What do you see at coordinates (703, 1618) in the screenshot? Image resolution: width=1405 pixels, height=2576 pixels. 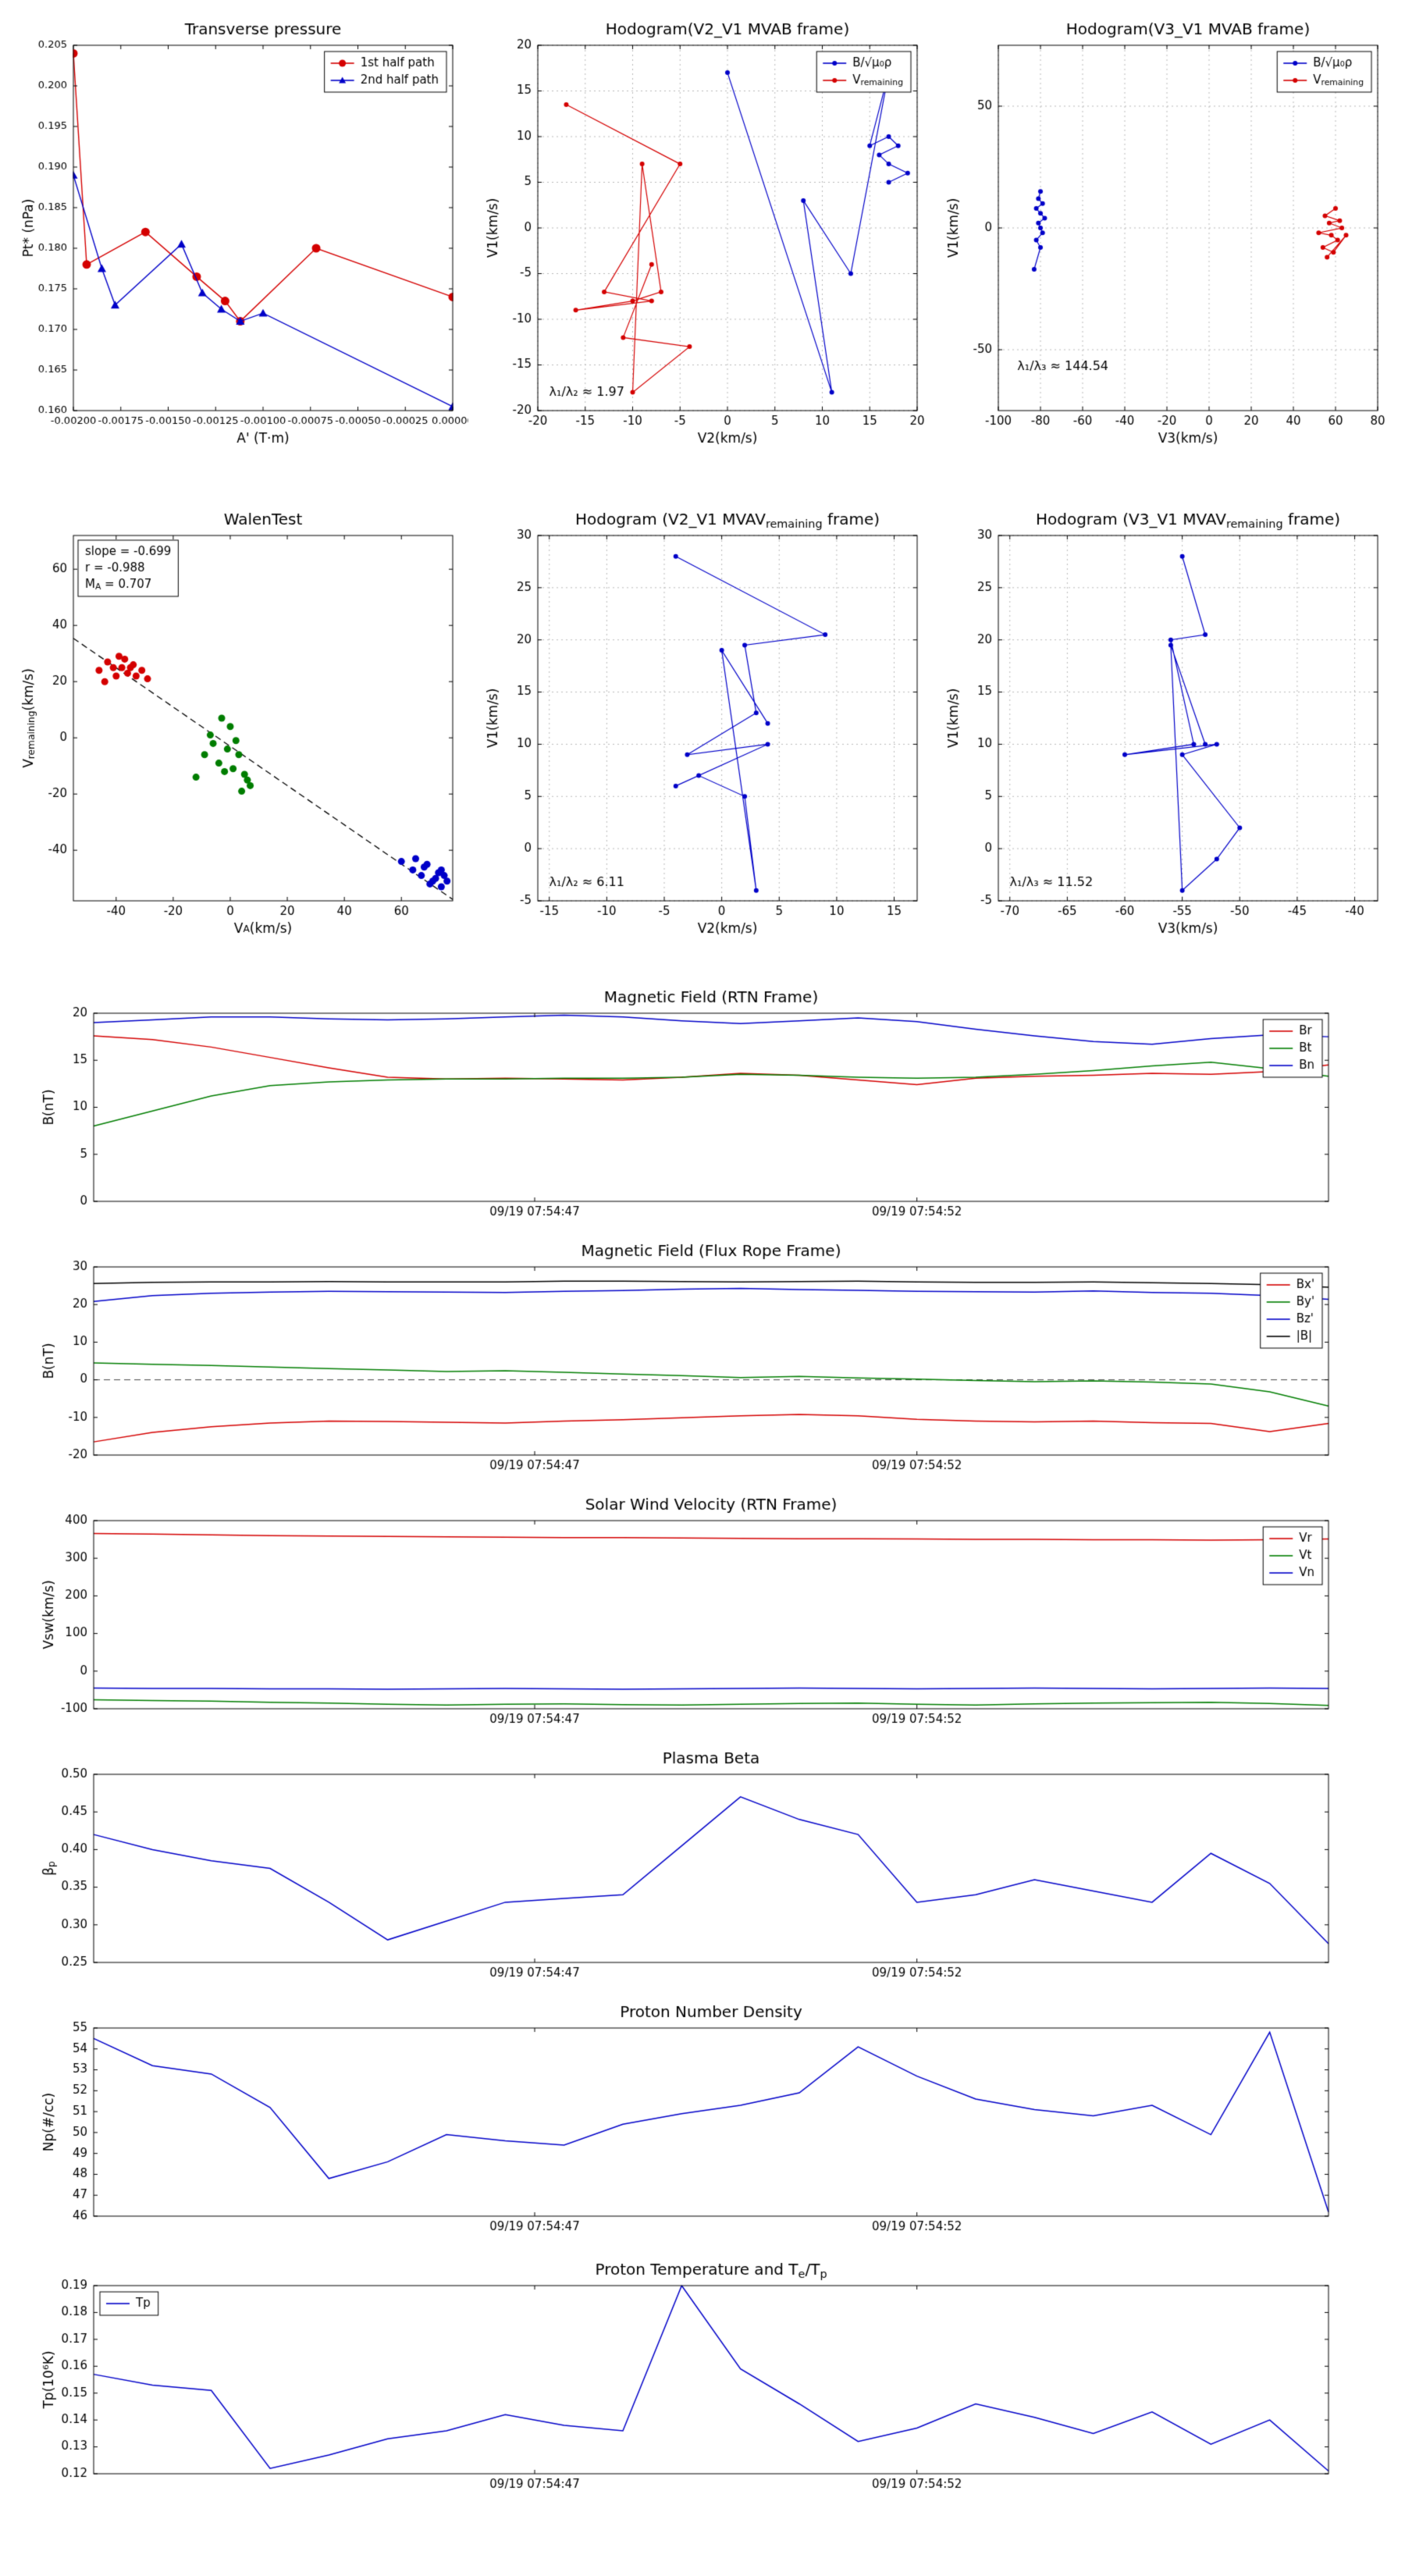 I see `chart-solar-wind-velocity` at bounding box center [703, 1618].